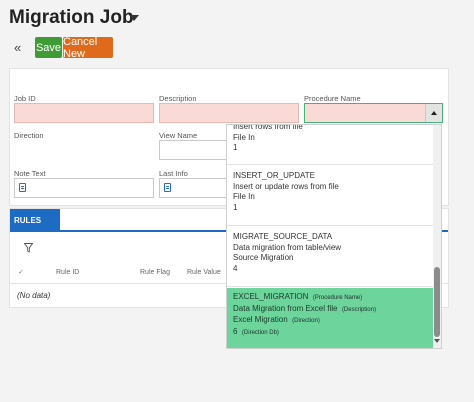 This screenshot has width=474, height=402. What do you see at coordinates (274, 175) in the screenshot?
I see `option-name: INSERT_OR_UPDATE` at bounding box center [274, 175].